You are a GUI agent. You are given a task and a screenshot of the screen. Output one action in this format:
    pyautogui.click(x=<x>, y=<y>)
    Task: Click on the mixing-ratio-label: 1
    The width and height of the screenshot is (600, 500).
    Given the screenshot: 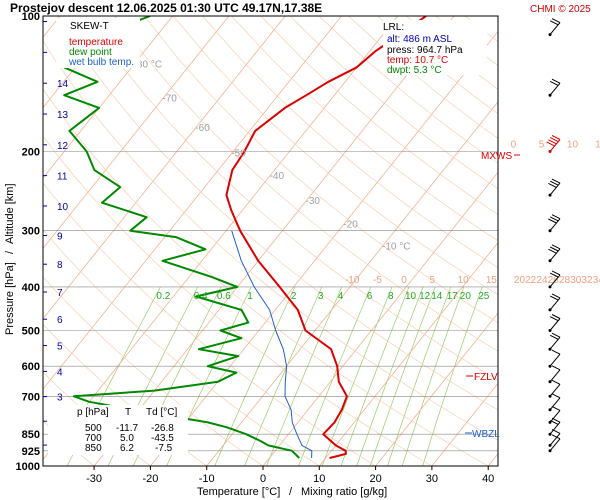 What is the action you would take?
    pyautogui.click(x=250, y=296)
    